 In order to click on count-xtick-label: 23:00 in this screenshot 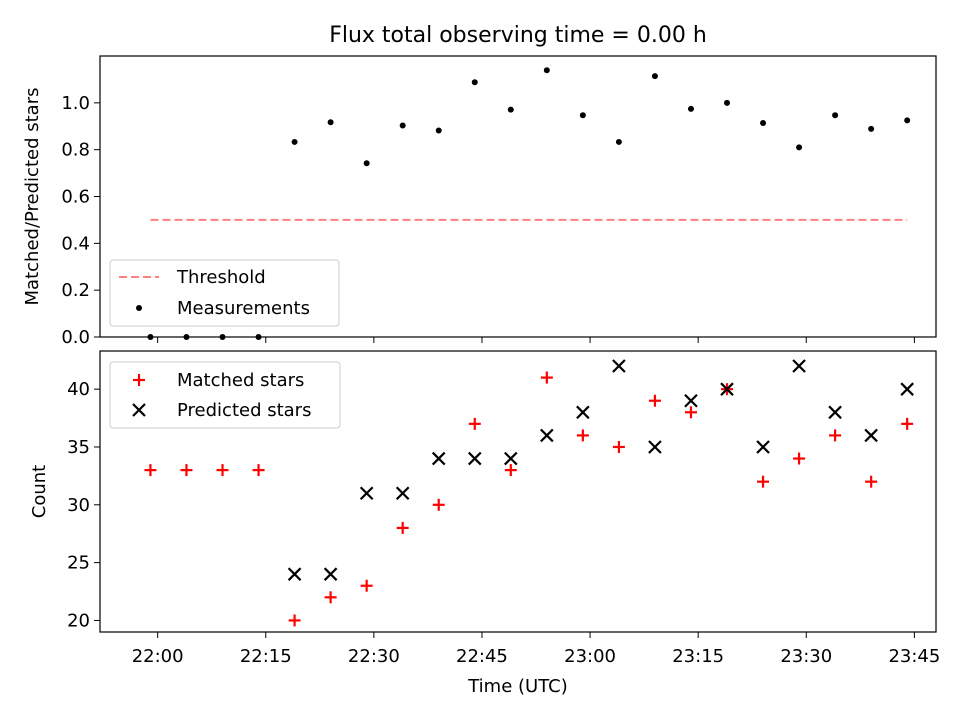, I will do `click(590, 656)`.